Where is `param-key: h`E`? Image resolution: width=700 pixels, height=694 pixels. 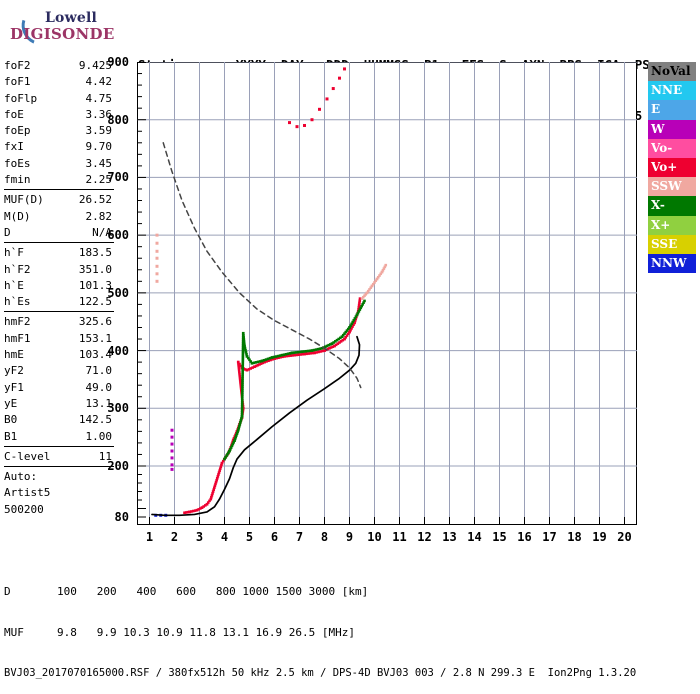
param-key: h`E is located at coordinates (14, 285).